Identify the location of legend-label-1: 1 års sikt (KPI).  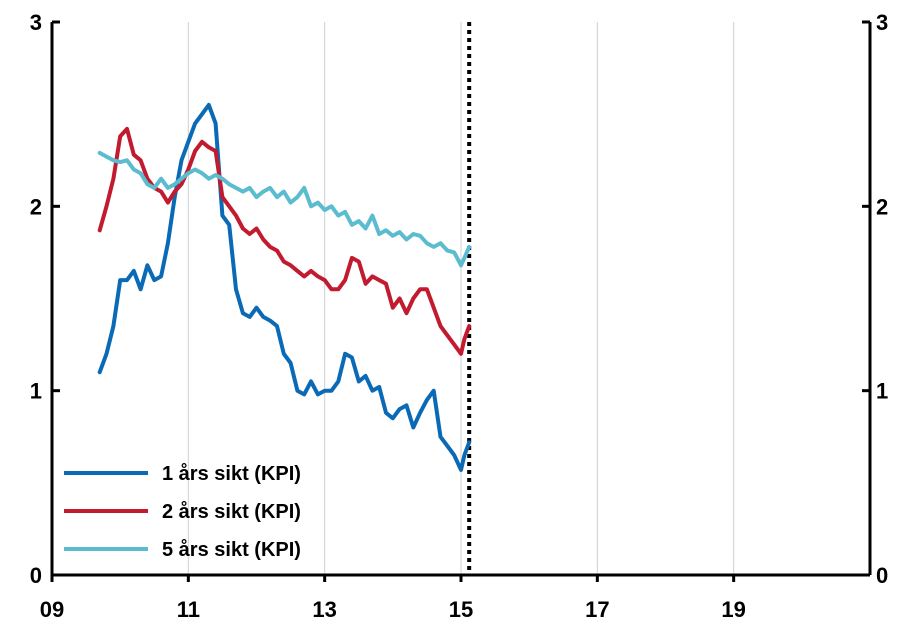
(231, 473).